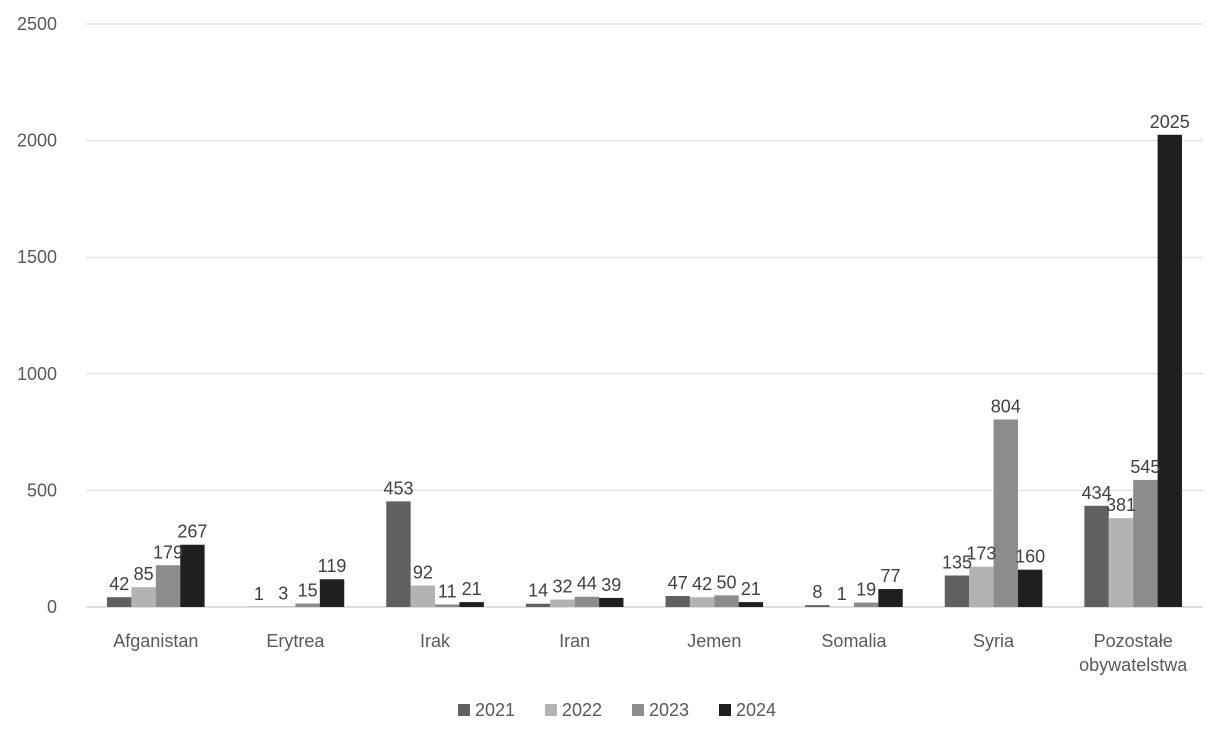 This screenshot has height=729, width=1207. What do you see at coordinates (464, 710) in the screenshot?
I see `legend-swatch-2021` at bounding box center [464, 710].